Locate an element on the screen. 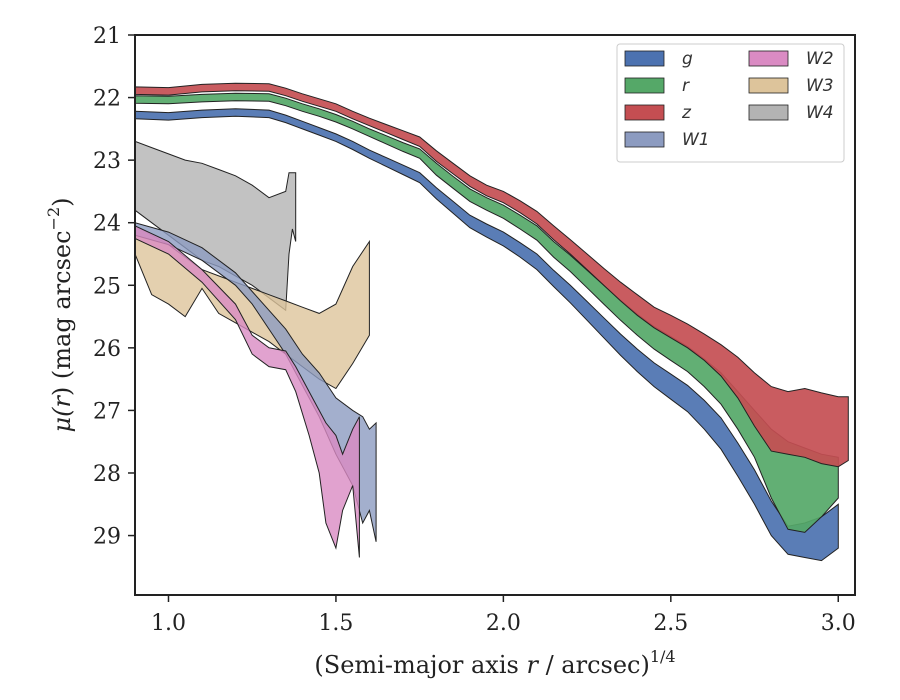  y-tick-label: 24 is located at coordinates (107, 224).